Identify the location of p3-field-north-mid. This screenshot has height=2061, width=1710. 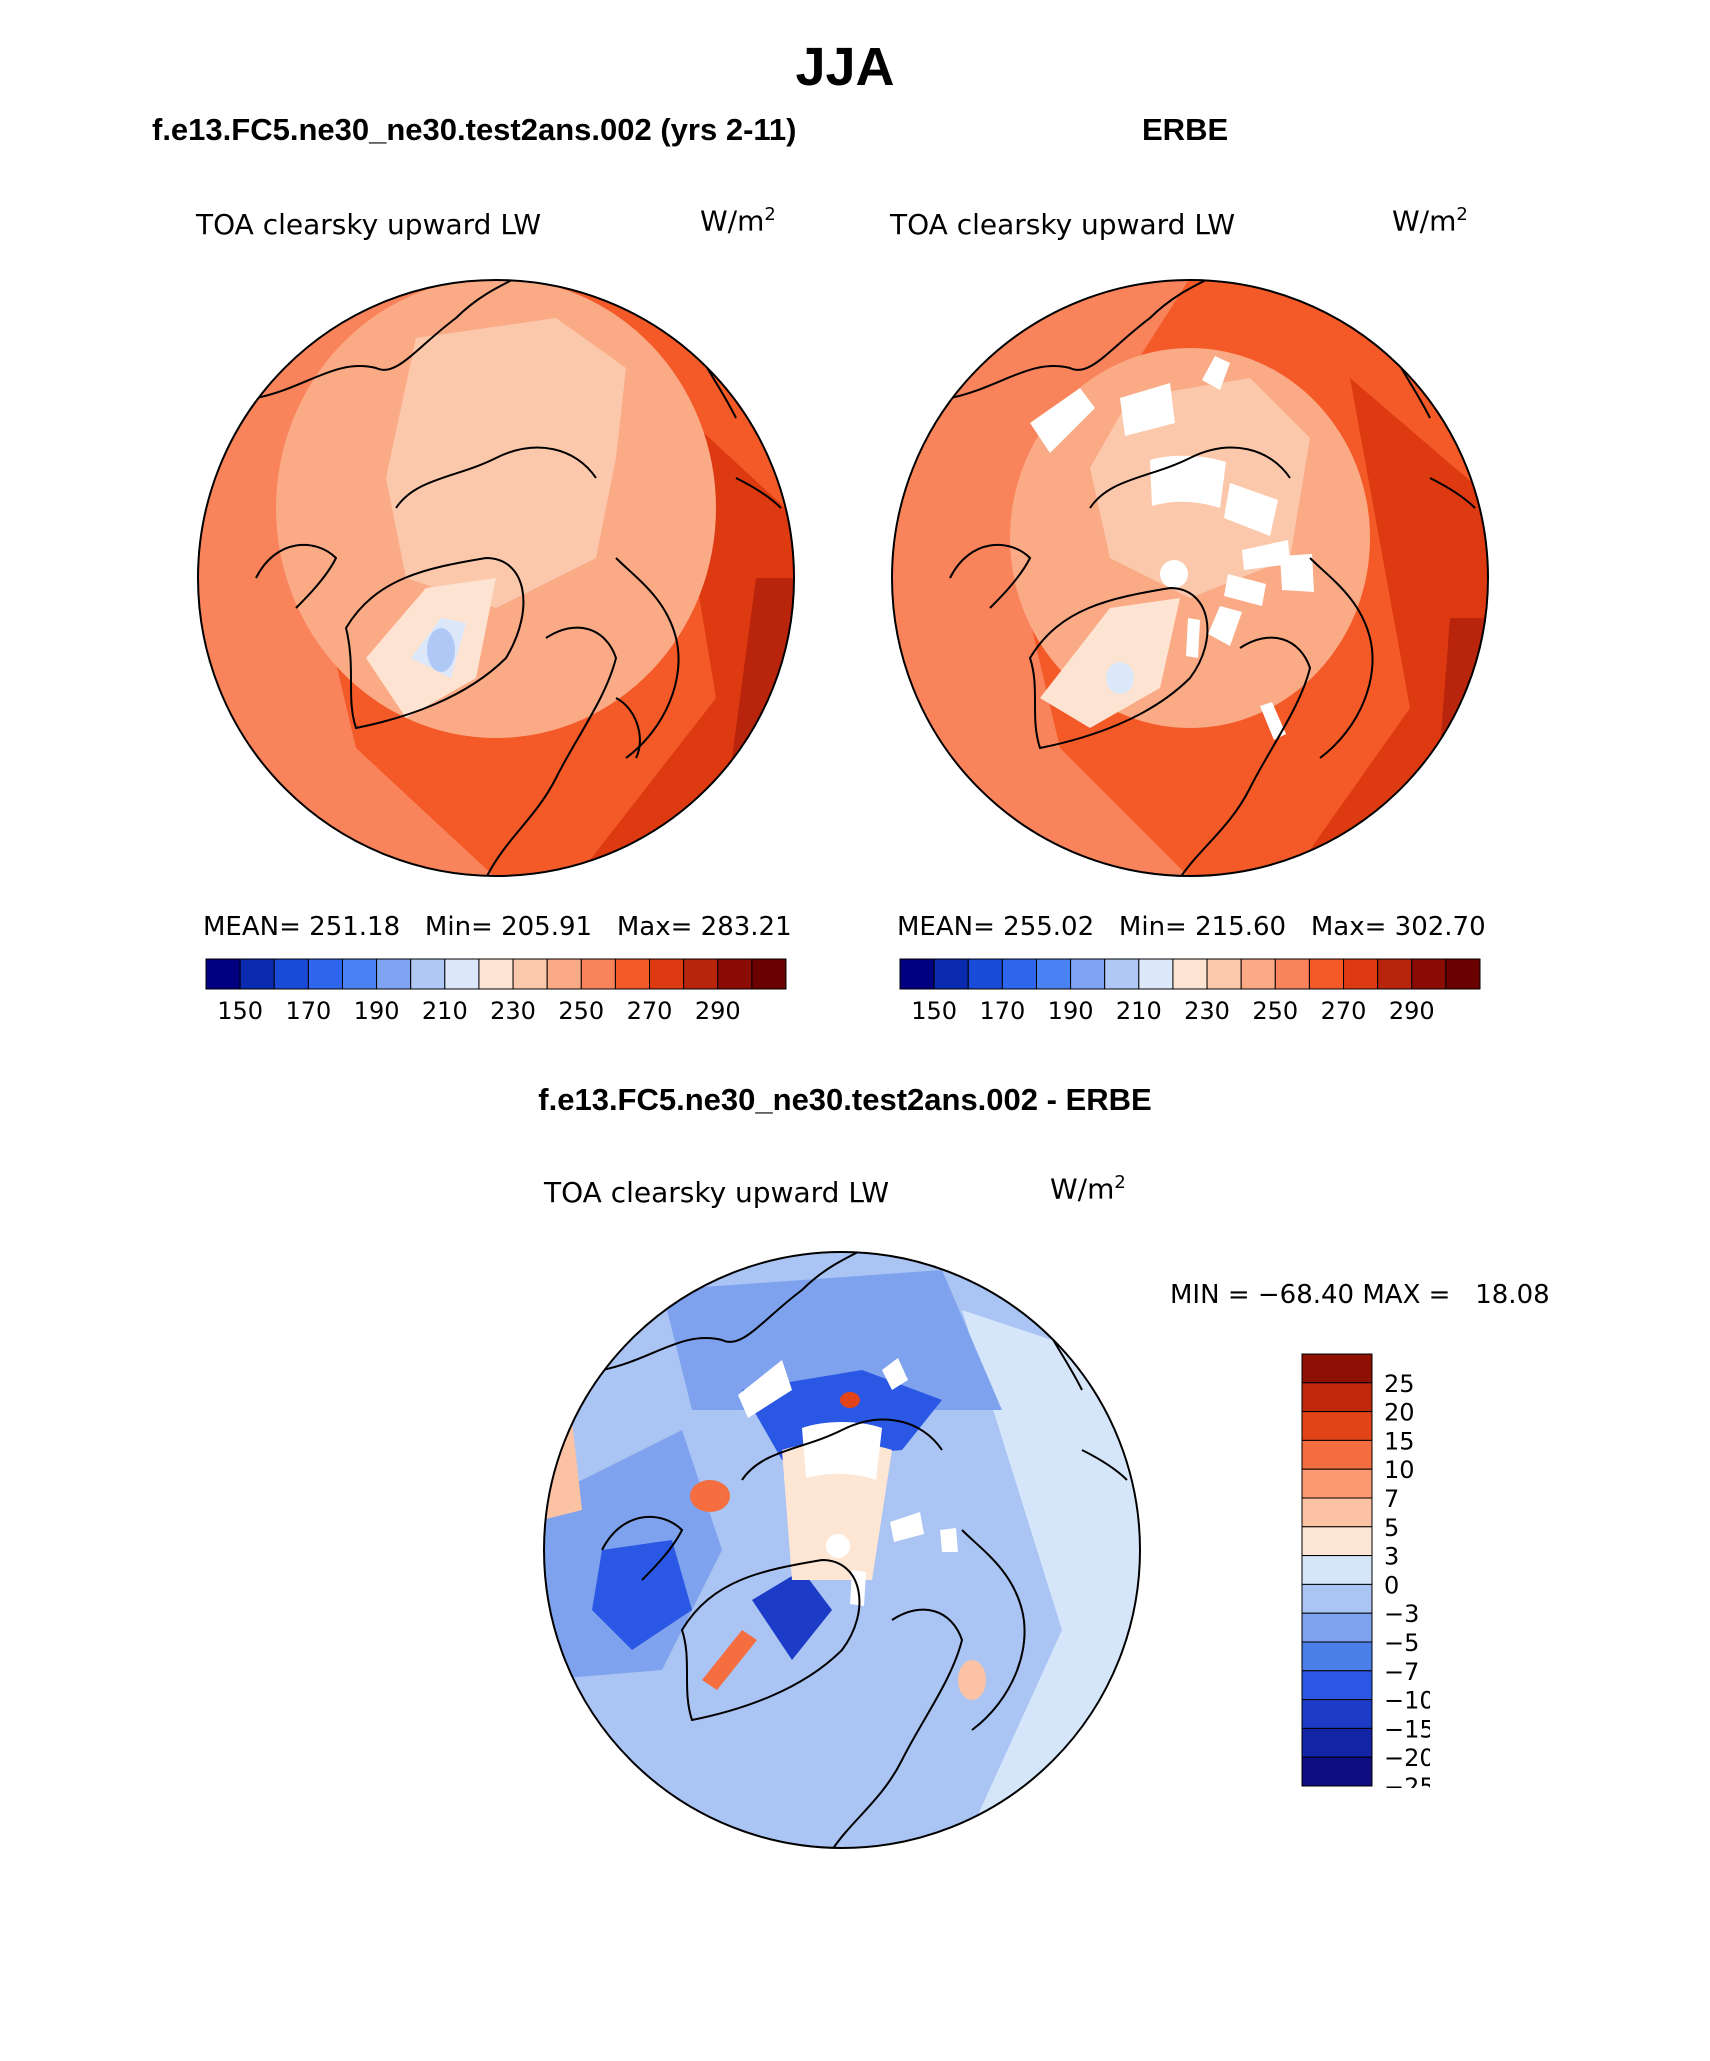
(832, 1340).